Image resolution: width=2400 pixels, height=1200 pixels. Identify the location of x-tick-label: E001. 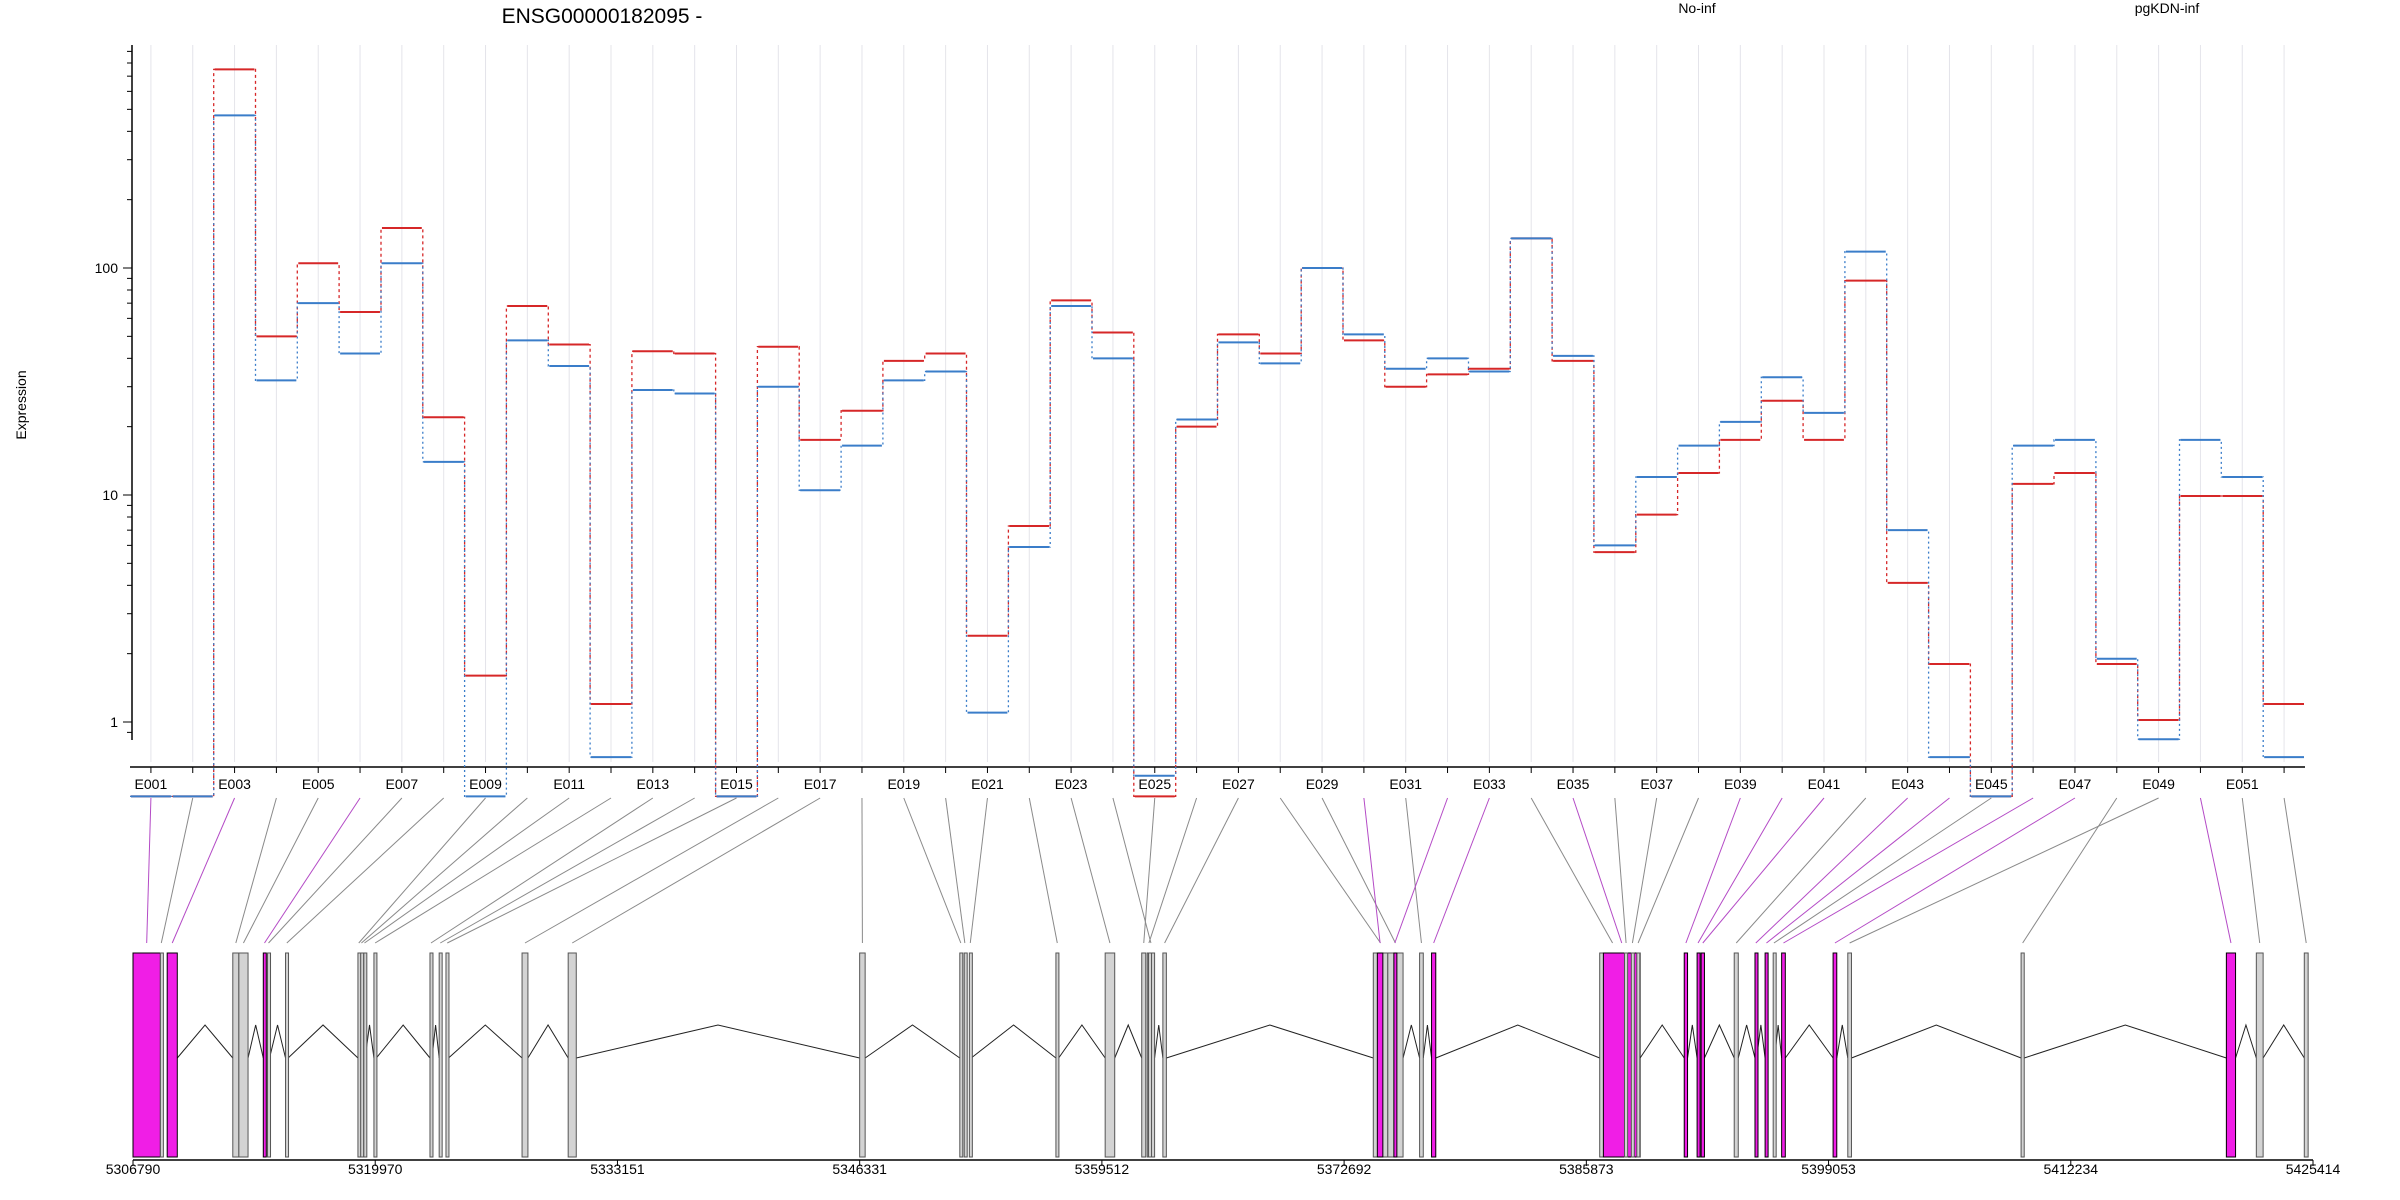
(151, 784).